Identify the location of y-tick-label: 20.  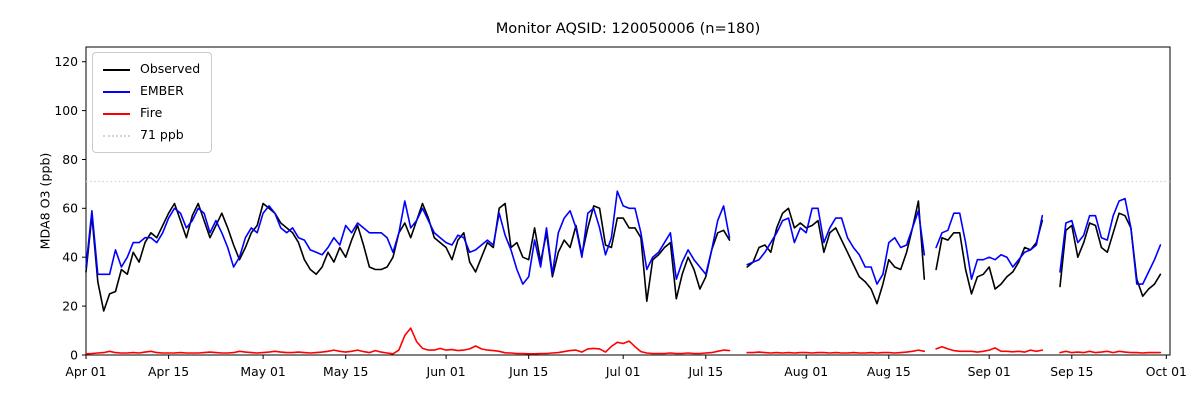
(70, 305).